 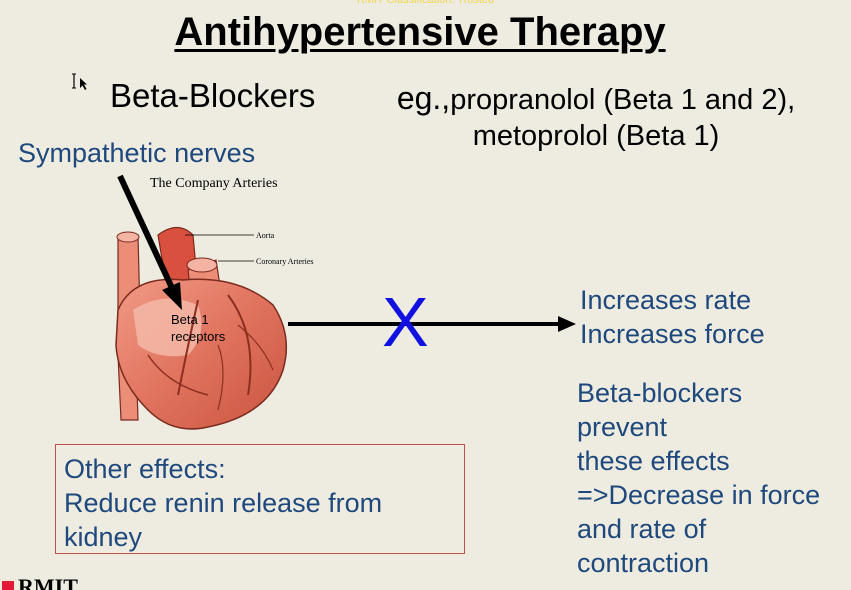 I want to click on aorta-label: Aorta, so click(x=265, y=235).